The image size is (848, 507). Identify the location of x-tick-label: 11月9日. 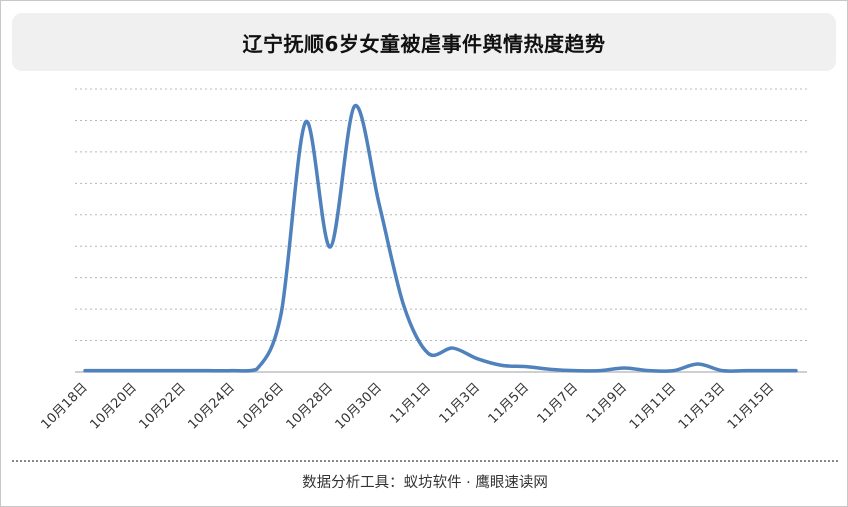
(607, 403).